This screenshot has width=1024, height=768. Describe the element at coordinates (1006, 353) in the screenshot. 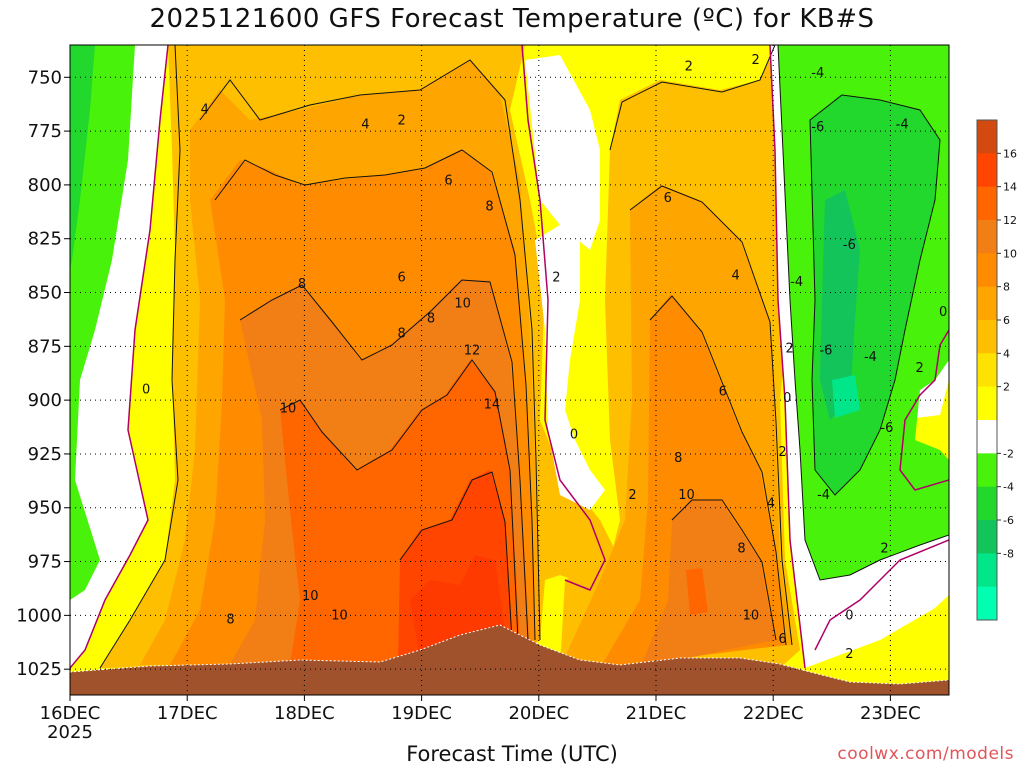

I see `colorbar-label: 4` at that location.